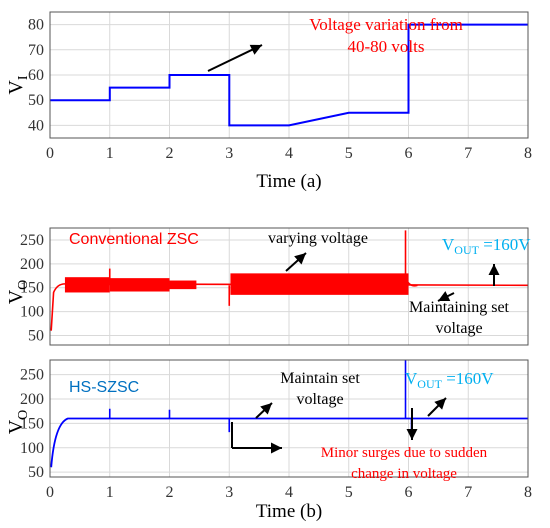 The image size is (550, 528). I want to click on y-tick-label: 60, so click(36, 75).